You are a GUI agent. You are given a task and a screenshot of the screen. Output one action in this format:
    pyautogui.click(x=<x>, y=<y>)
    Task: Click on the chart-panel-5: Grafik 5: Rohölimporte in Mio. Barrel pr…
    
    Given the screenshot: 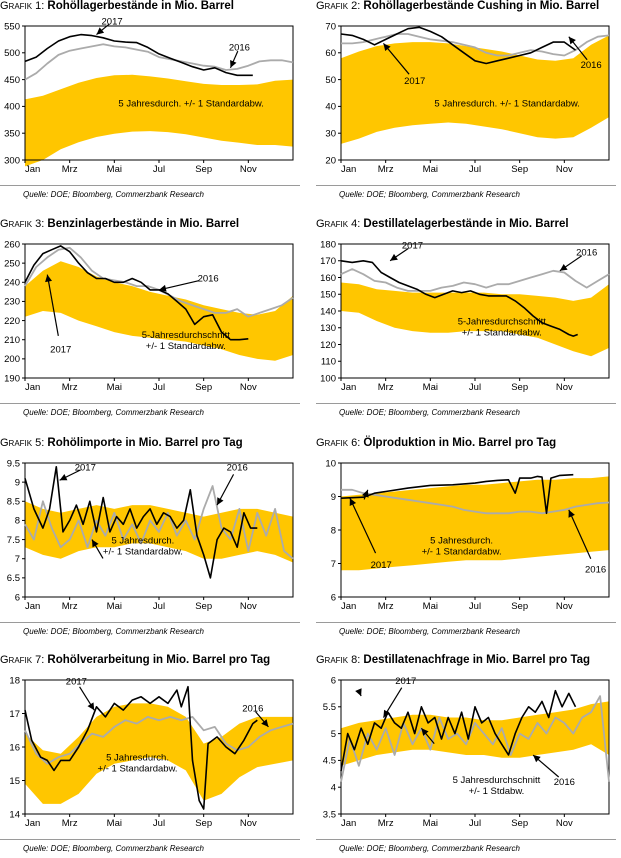 What is the action you would take?
    pyautogui.click(x=150, y=539)
    